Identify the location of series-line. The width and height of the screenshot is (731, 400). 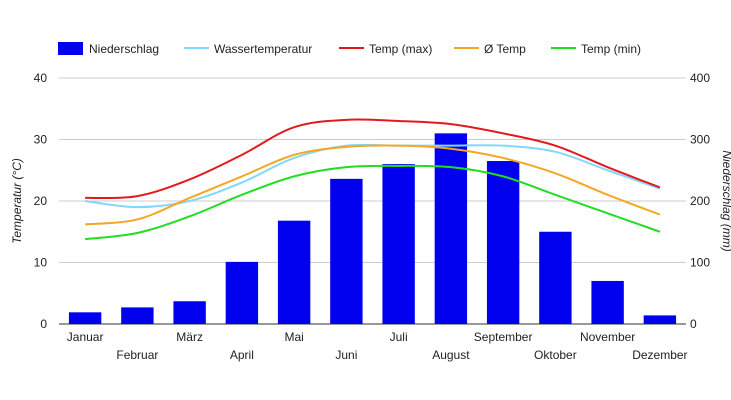
(373, 176).